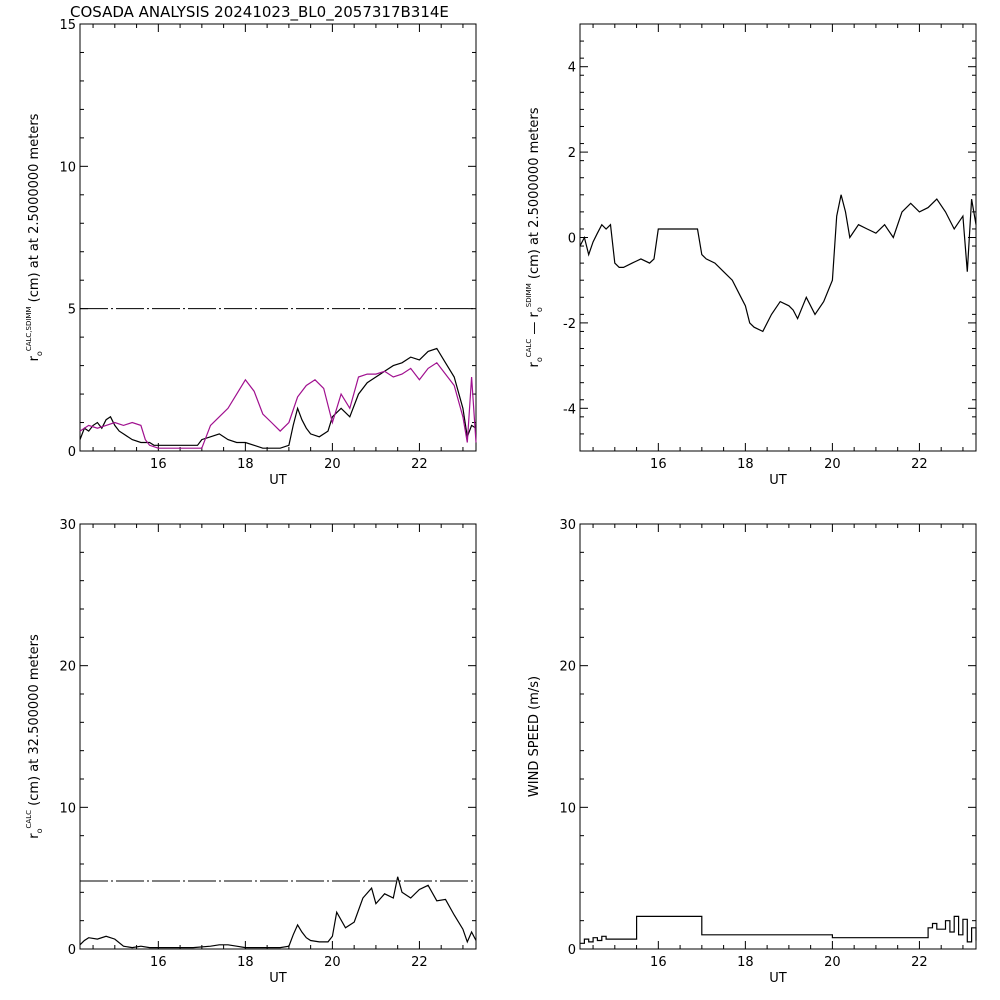 The width and height of the screenshot is (1000, 1000). I want to click on y-tick-label: 4, so click(572, 68).